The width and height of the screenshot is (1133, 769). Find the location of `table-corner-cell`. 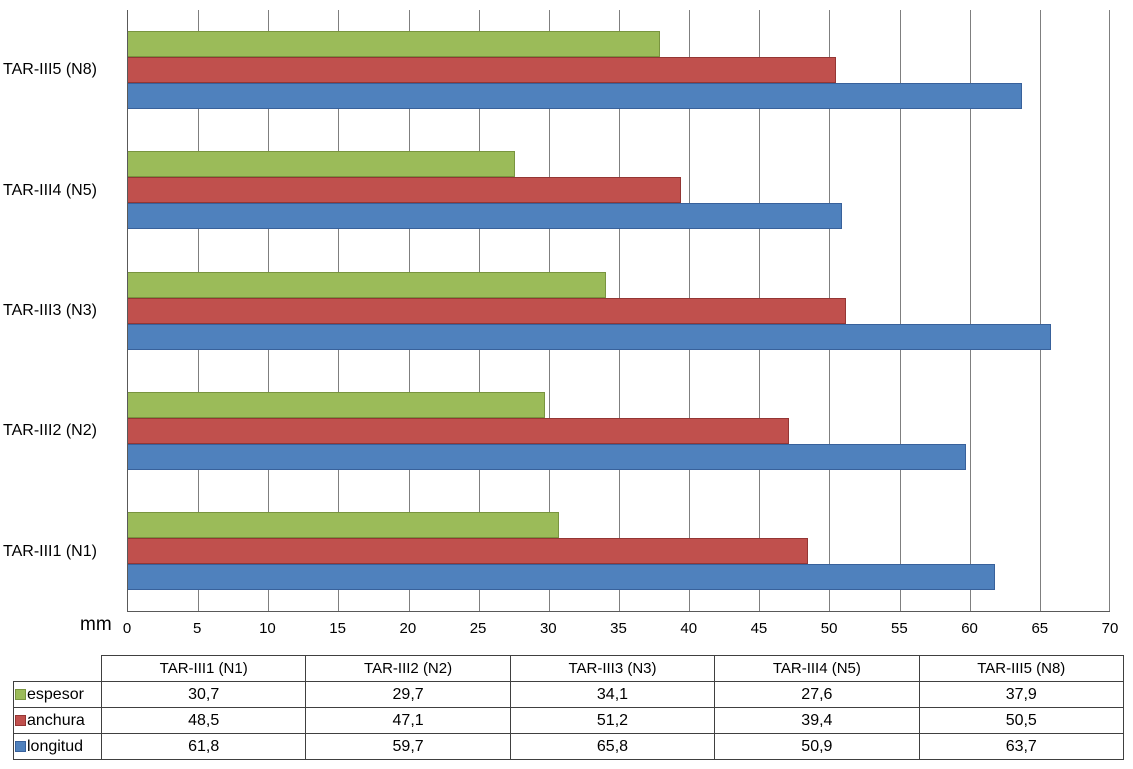

table-corner-cell is located at coordinates (58, 669).